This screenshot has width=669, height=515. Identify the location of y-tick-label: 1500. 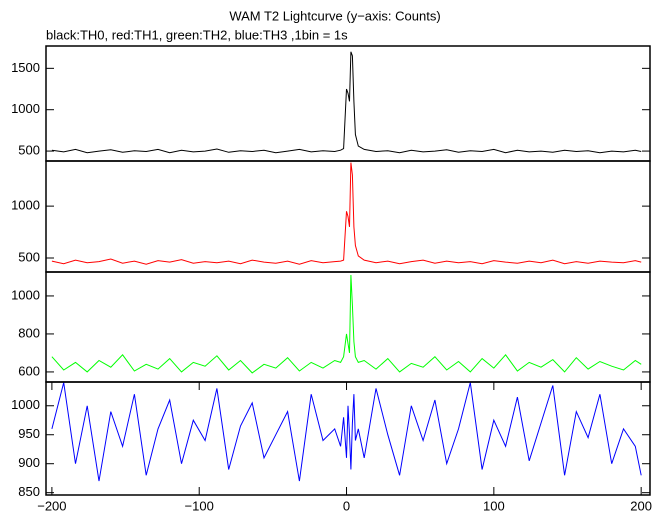
(25, 67).